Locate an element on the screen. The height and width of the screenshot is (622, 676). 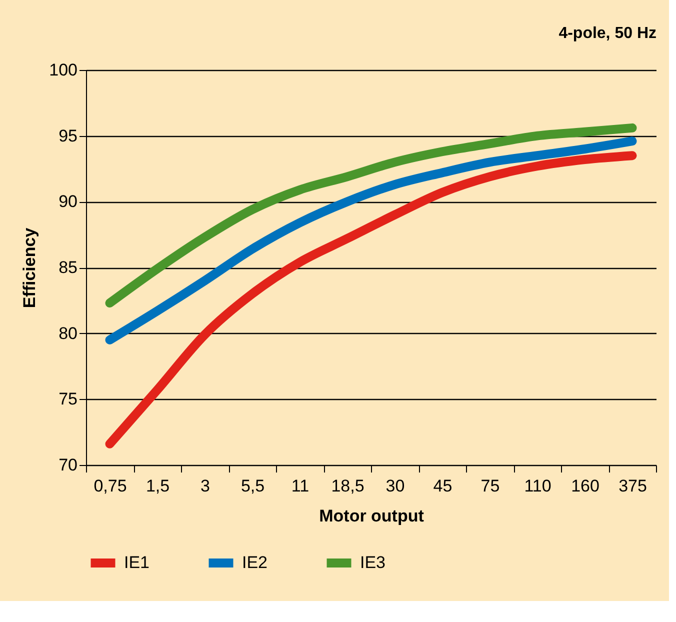
legend-label: IE3 is located at coordinates (373, 562).